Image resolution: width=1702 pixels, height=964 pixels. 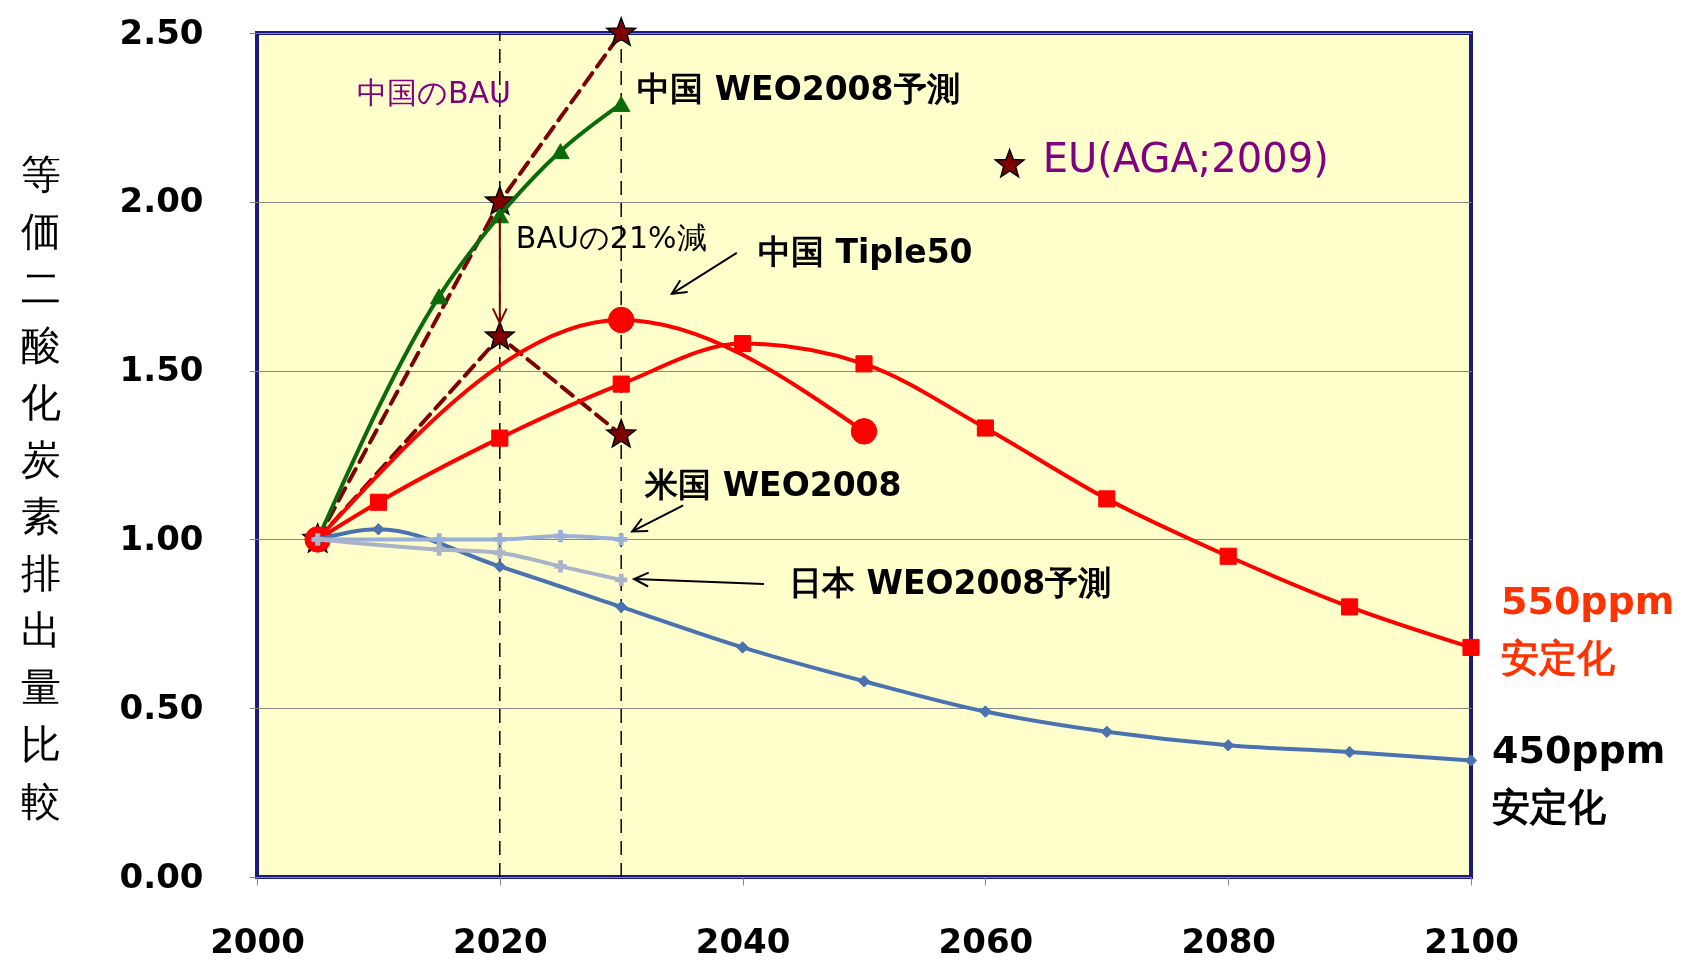 What do you see at coordinates (161, 200) in the screenshot?
I see `y-tick-label: 2.00` at bounding box center [161, 200].